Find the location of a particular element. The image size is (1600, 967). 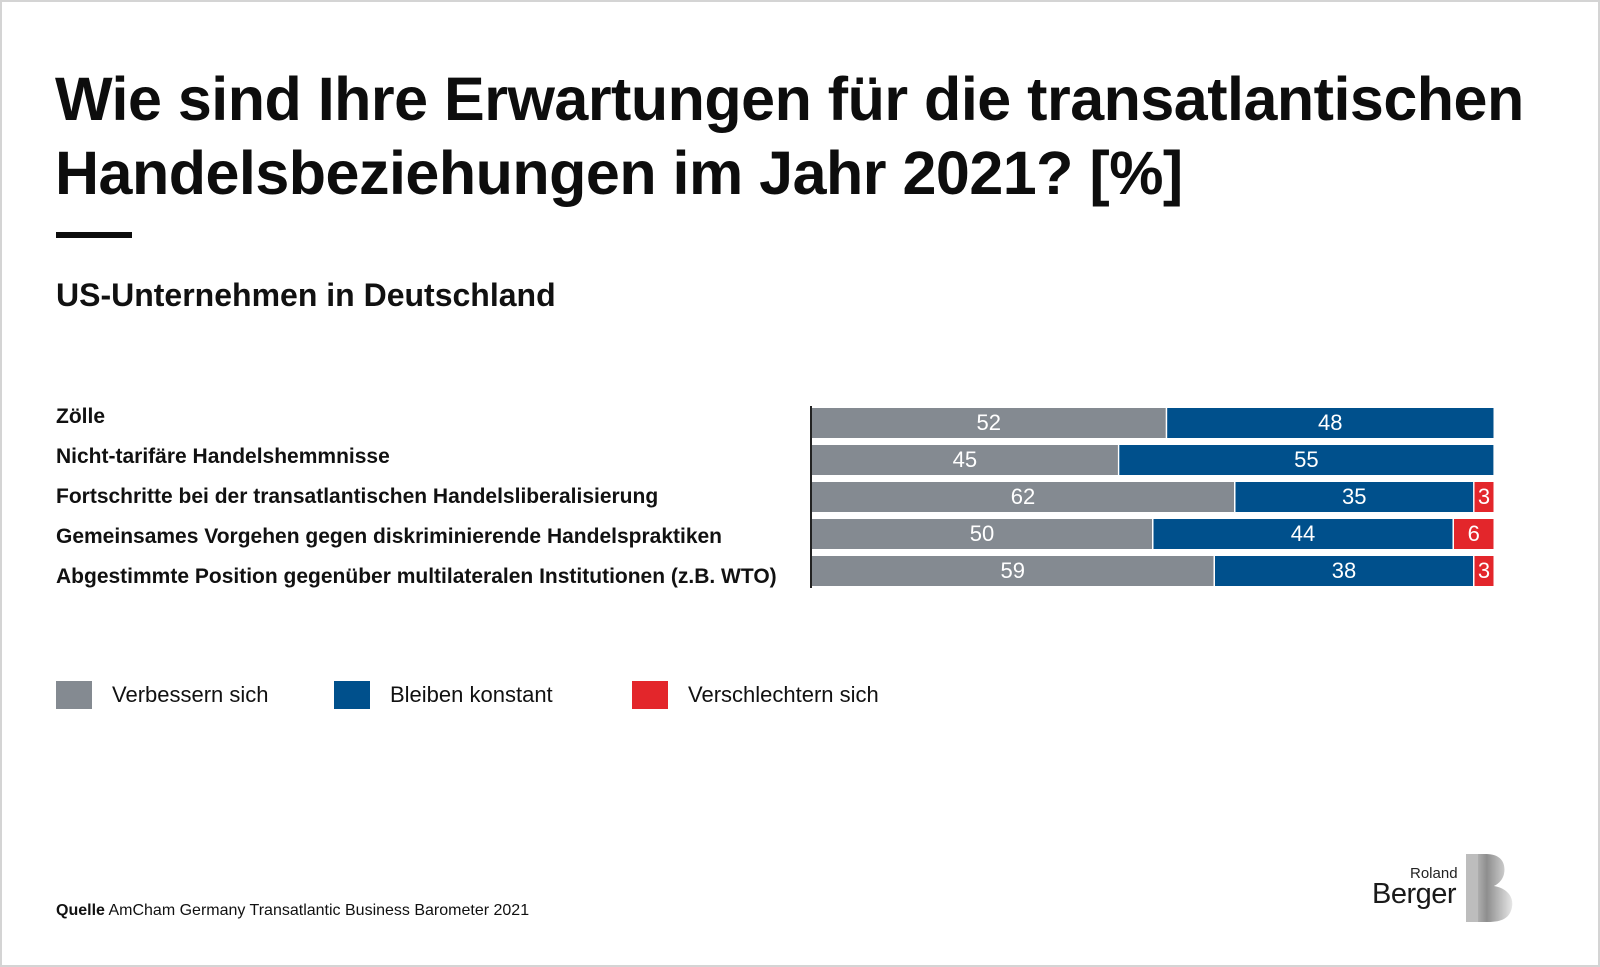

bar-value-label: 6 is located at coordinates (1474, 533).